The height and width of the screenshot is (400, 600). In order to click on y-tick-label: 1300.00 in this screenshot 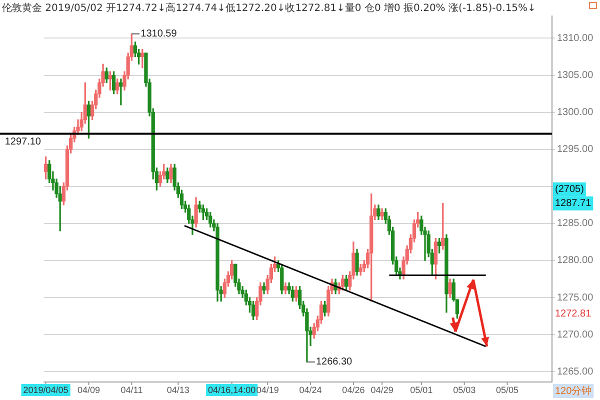, I will do `click(575, 112)`.